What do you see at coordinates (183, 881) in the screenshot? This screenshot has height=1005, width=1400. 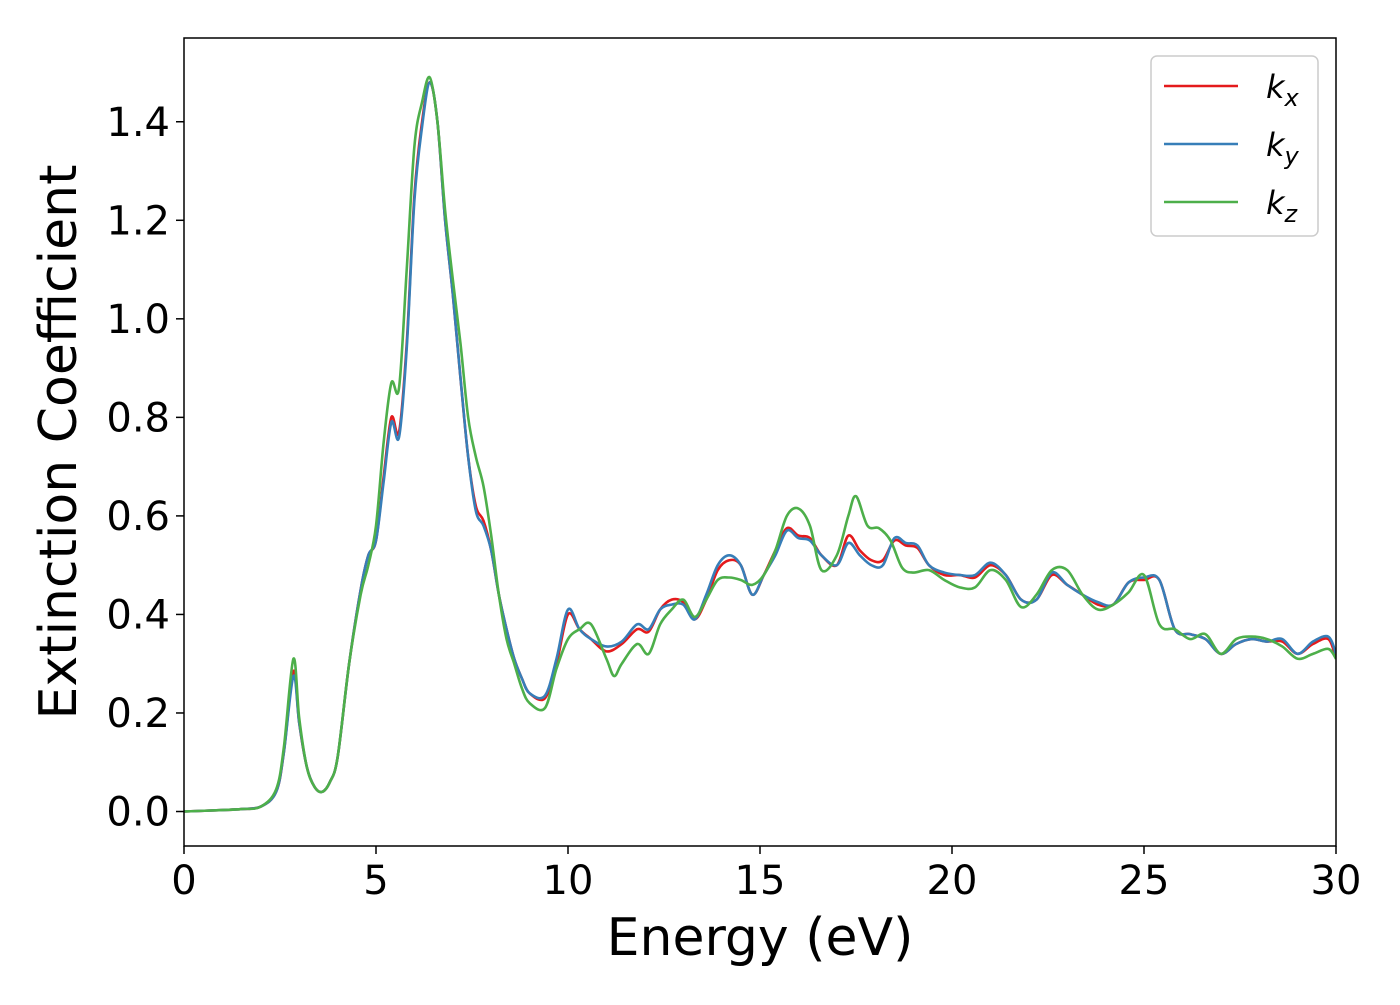 I see `x-tick-label: 0` at bounding box center [183, 881].